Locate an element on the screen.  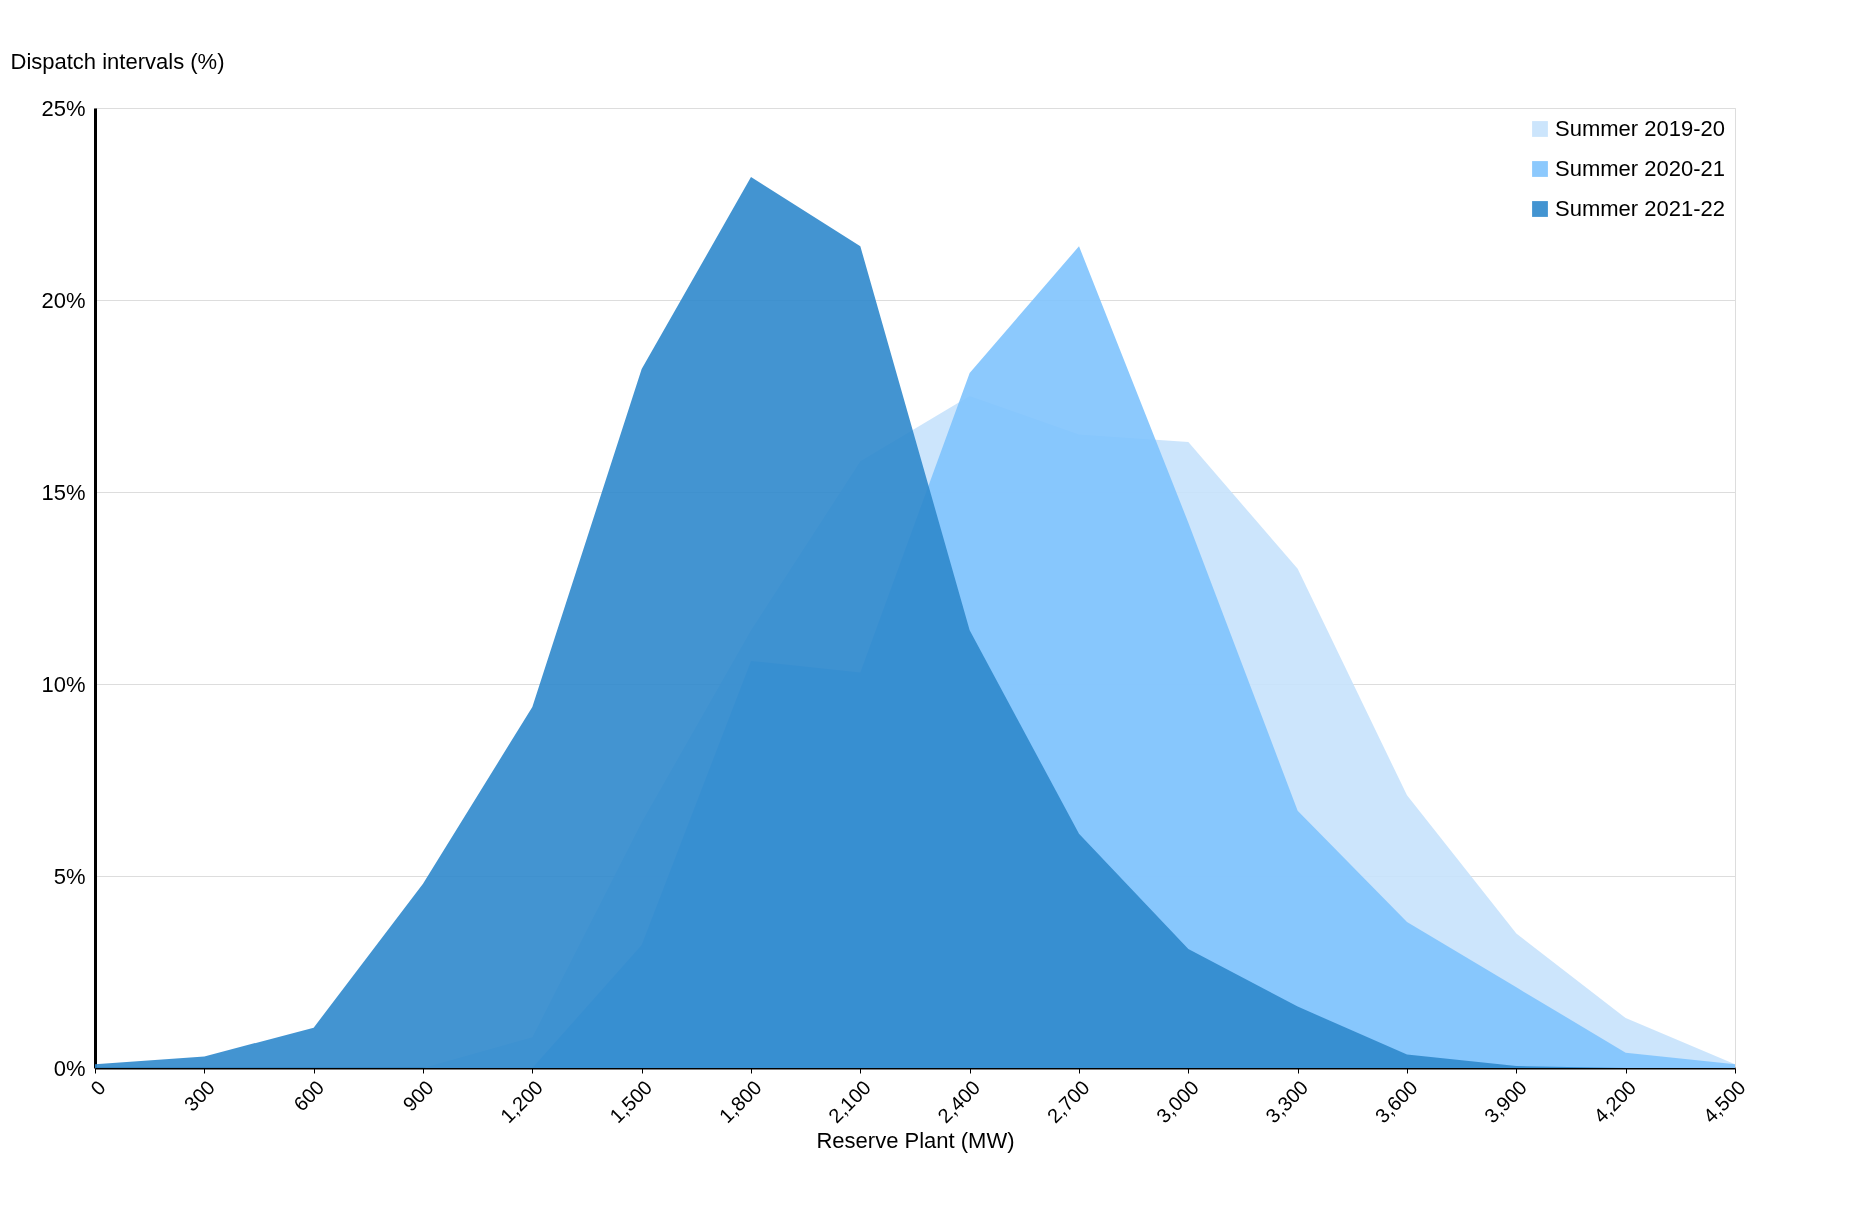
y-axis-title: Dispatch intervals (%) is located at coordinates (117, 61).